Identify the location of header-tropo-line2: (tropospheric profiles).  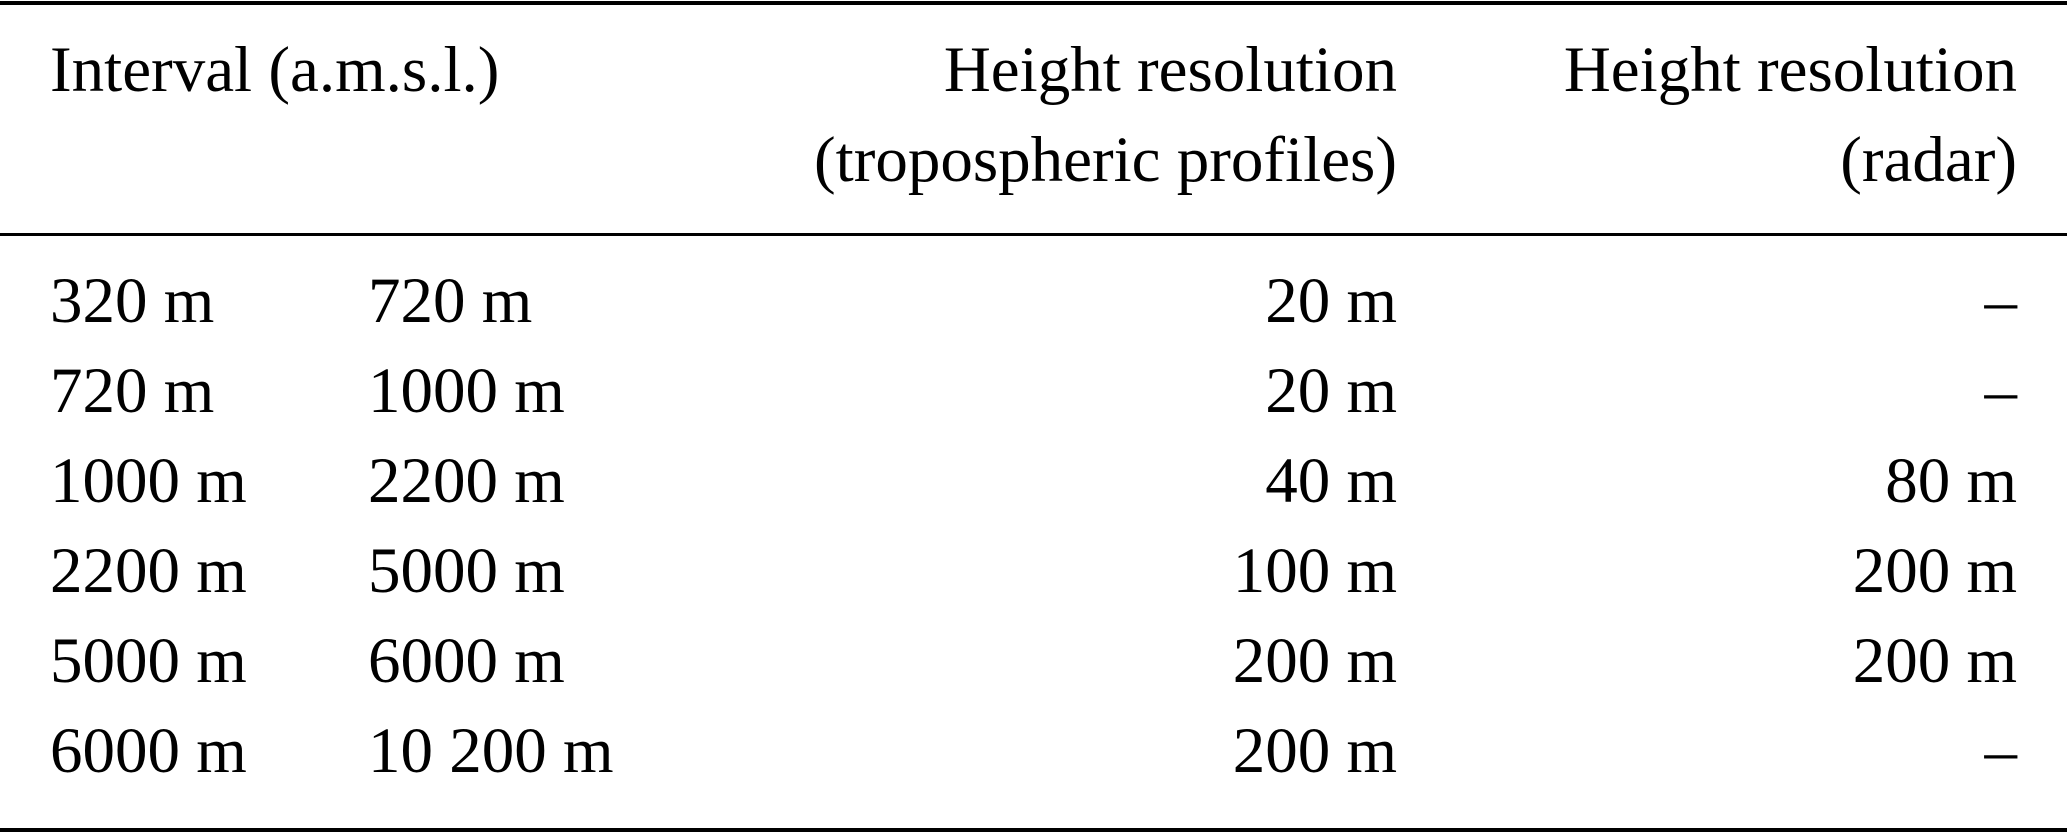
(1105, 160).